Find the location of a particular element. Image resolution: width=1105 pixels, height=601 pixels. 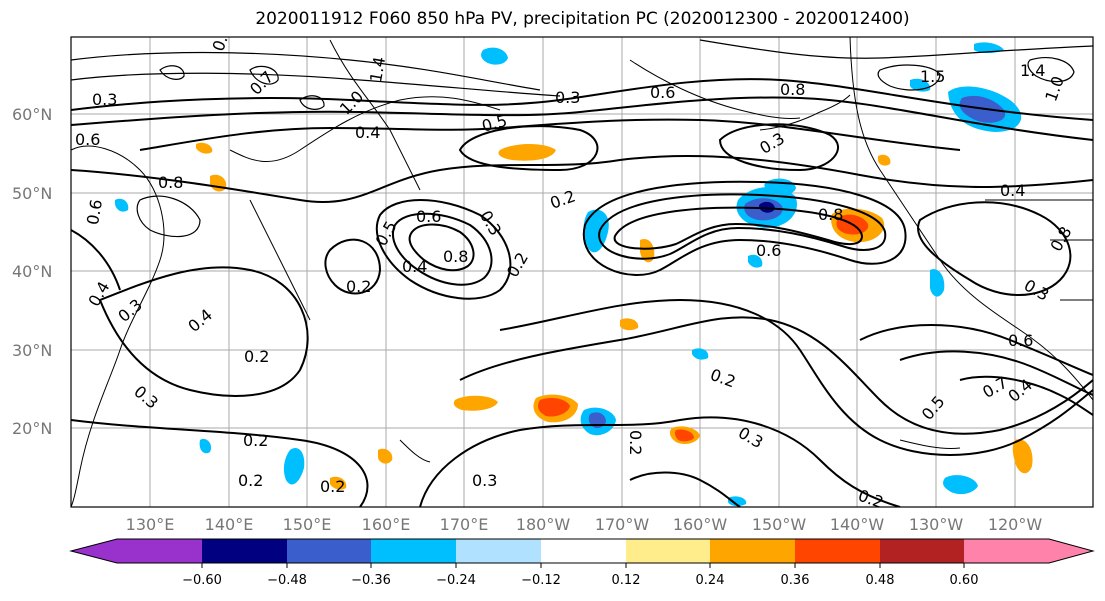

lat-label: 60°N is located at coordinates (32, 114).